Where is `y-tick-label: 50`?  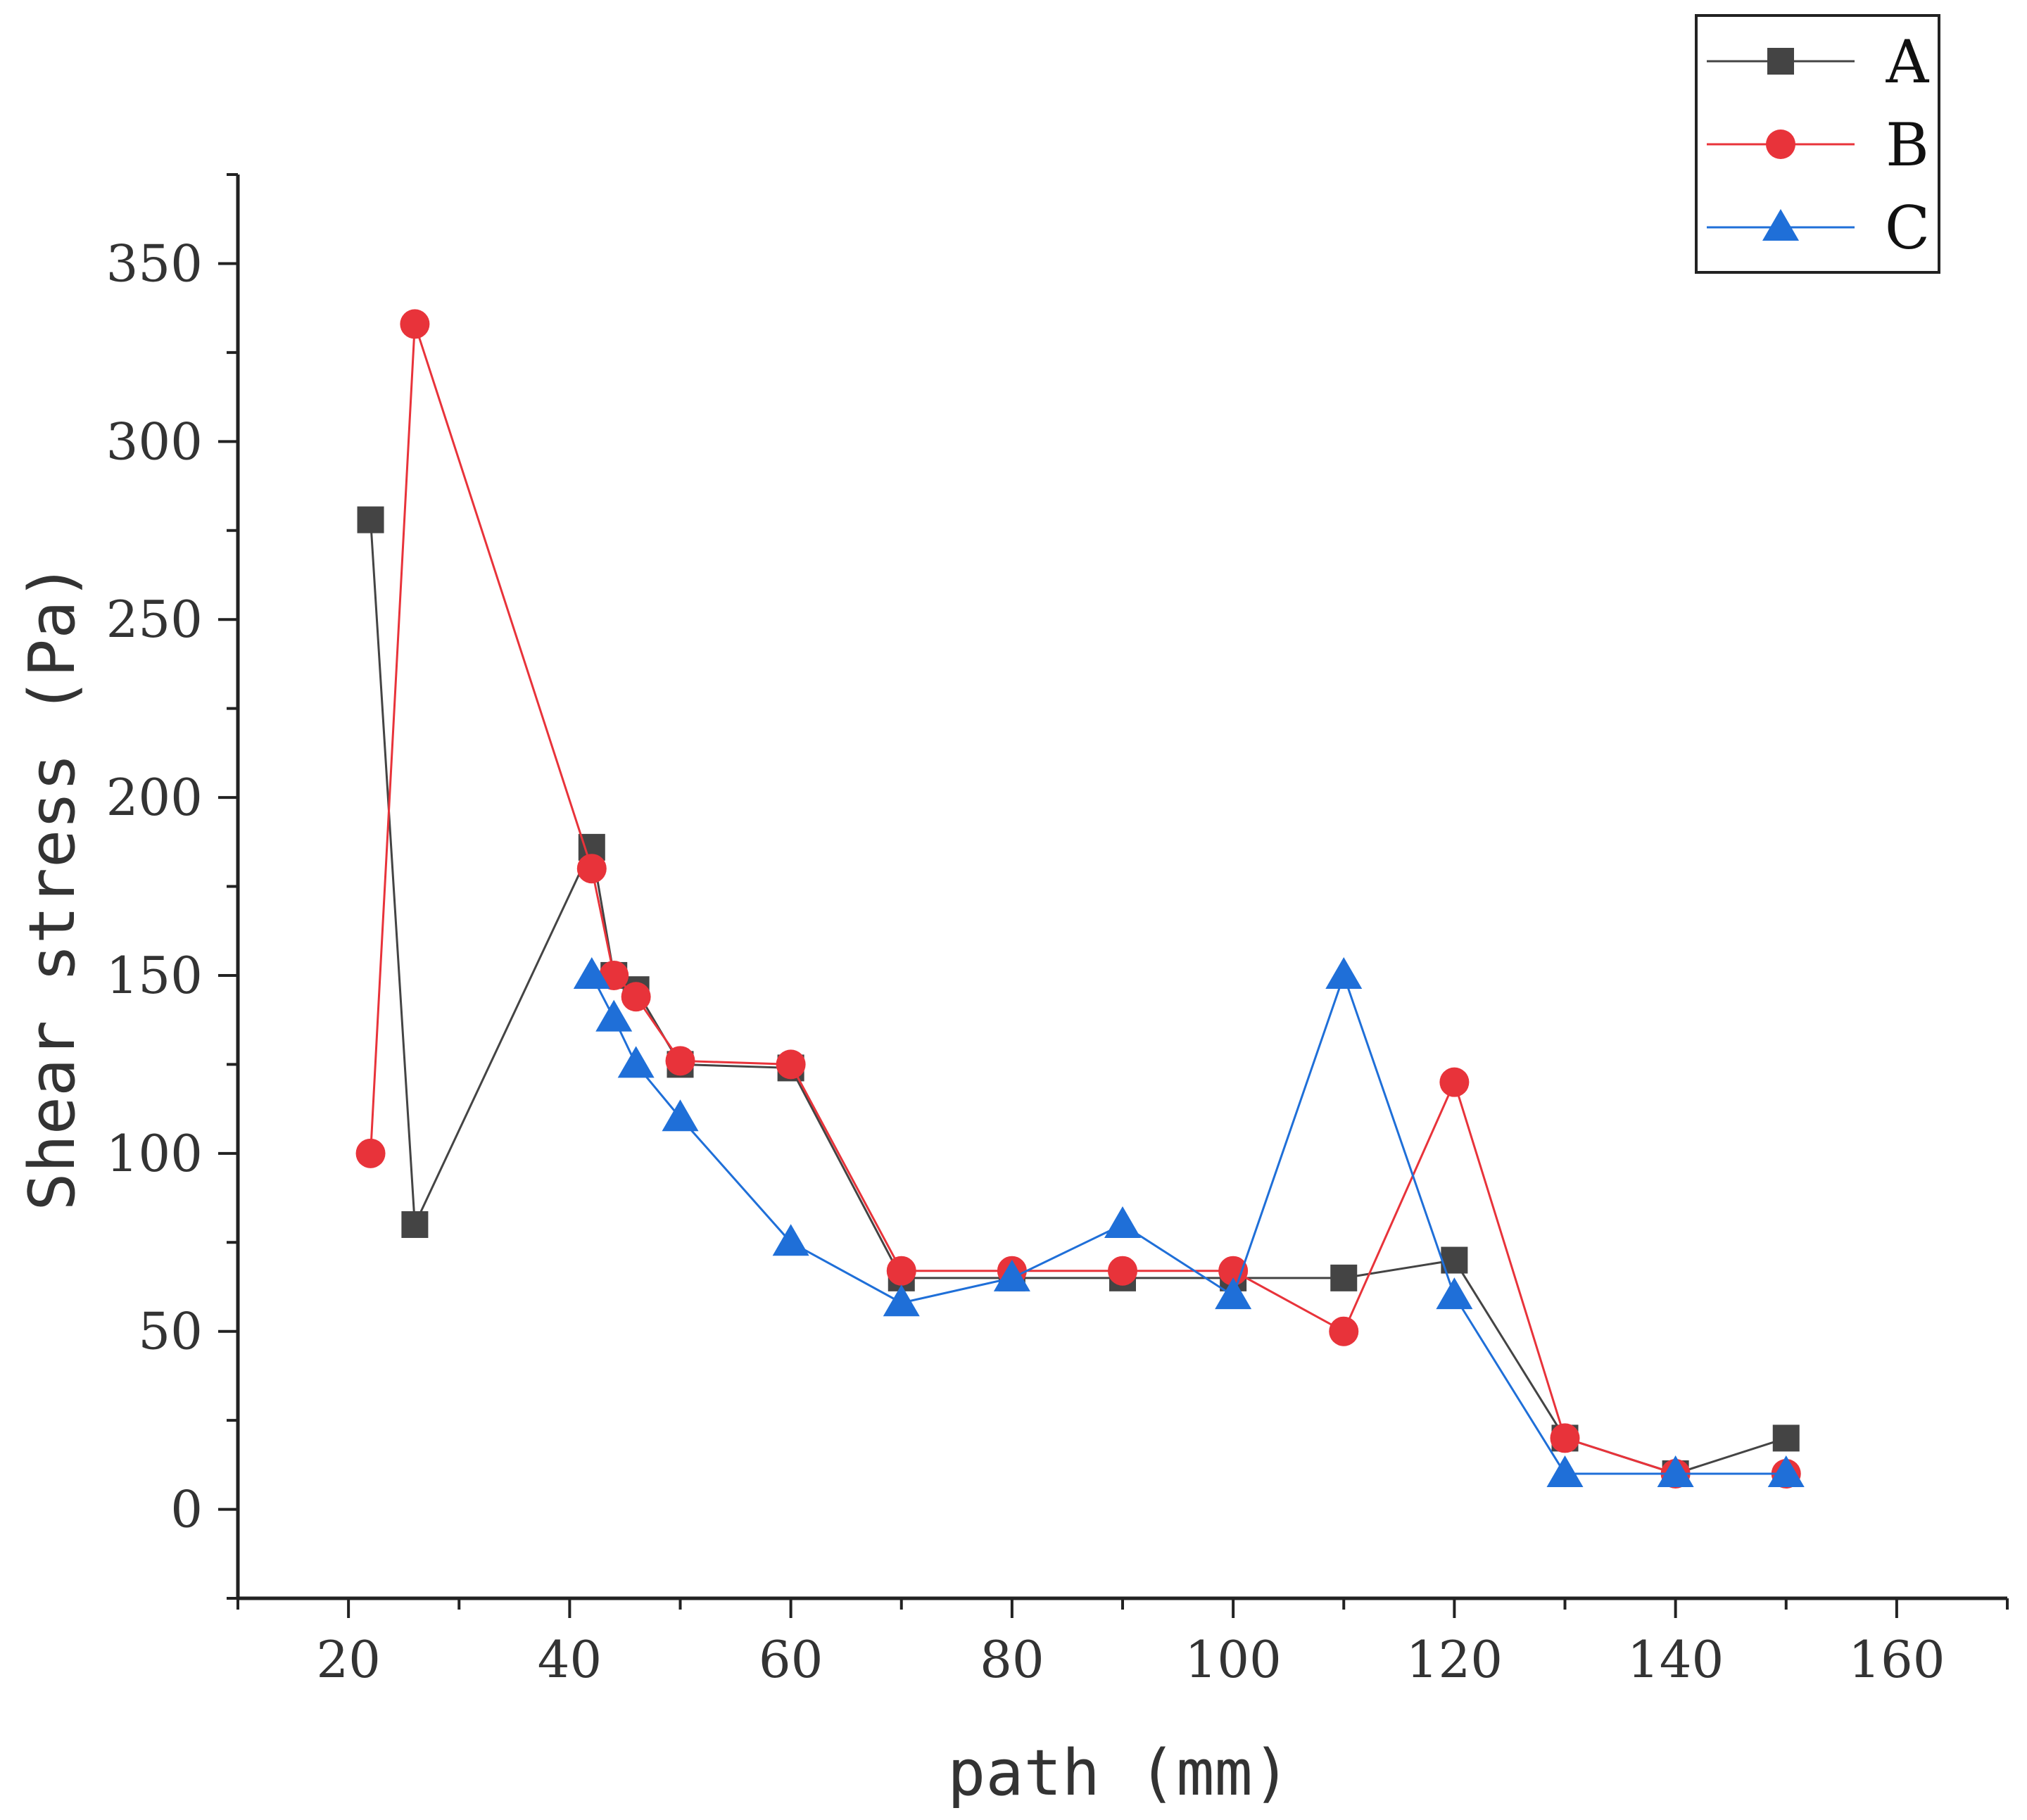
y-tick-label: 50 is located at coordinates (170, 1331).